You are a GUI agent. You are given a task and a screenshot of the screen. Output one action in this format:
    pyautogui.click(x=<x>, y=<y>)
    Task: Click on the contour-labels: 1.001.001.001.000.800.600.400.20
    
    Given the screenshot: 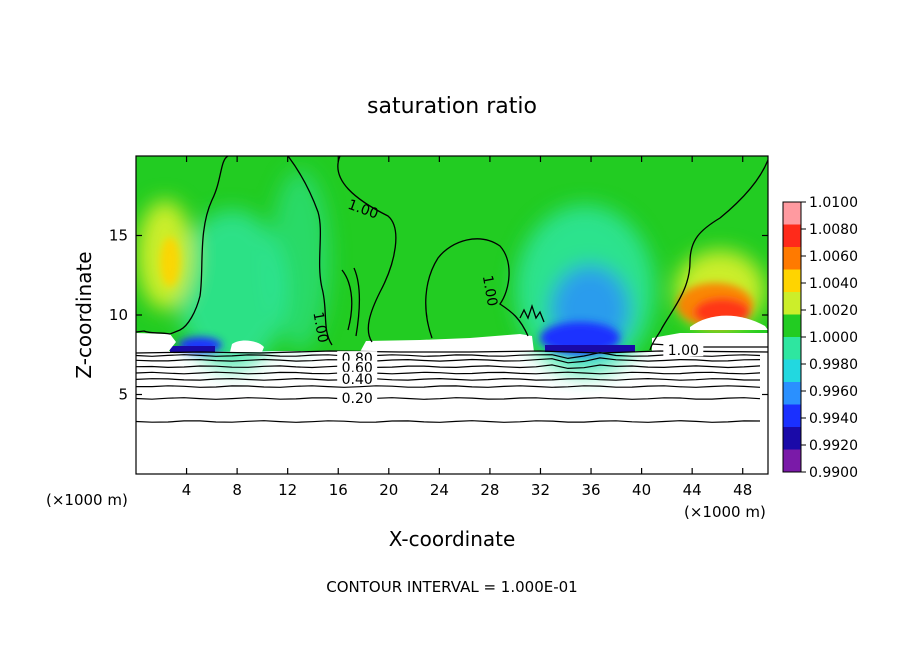 What is the action you would take?
    pyautogui.click(x=506, y=302)
    